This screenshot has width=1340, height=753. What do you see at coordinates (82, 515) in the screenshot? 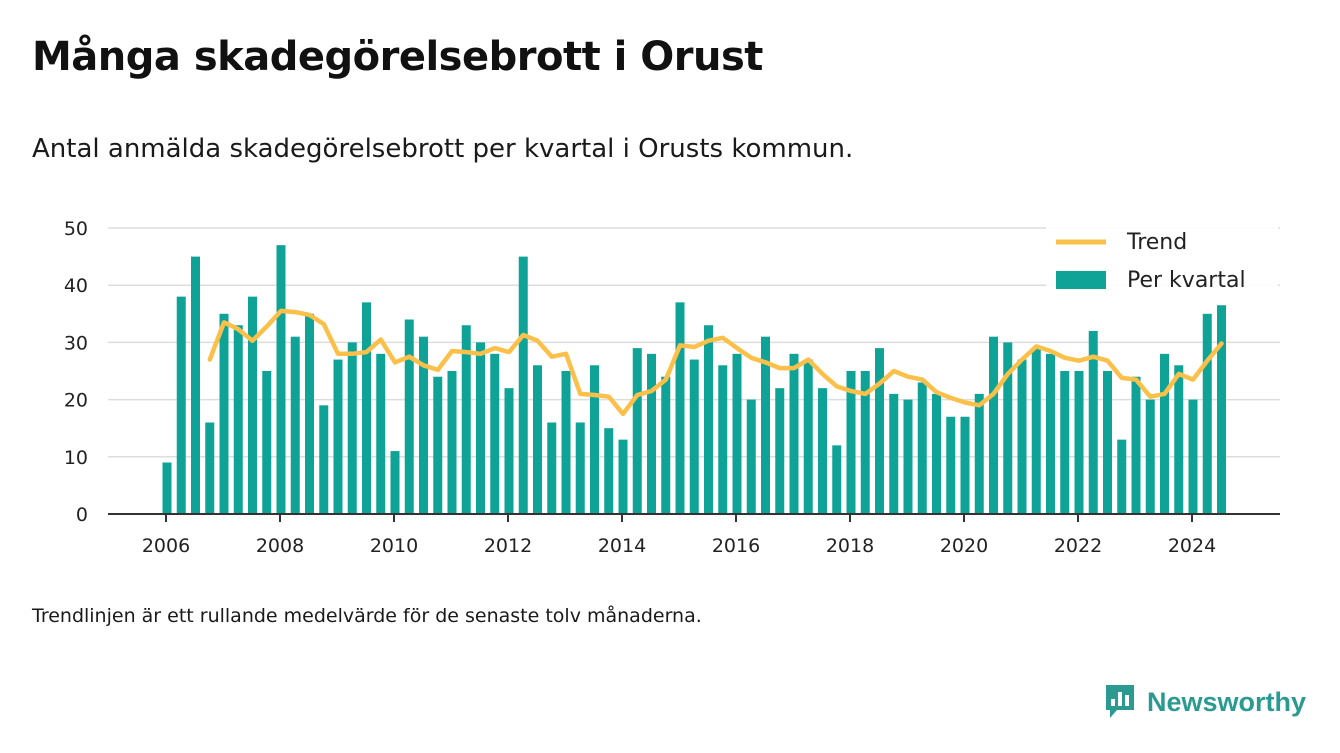
I see `y-tick-label: 0` at bounding box center [82, 515].